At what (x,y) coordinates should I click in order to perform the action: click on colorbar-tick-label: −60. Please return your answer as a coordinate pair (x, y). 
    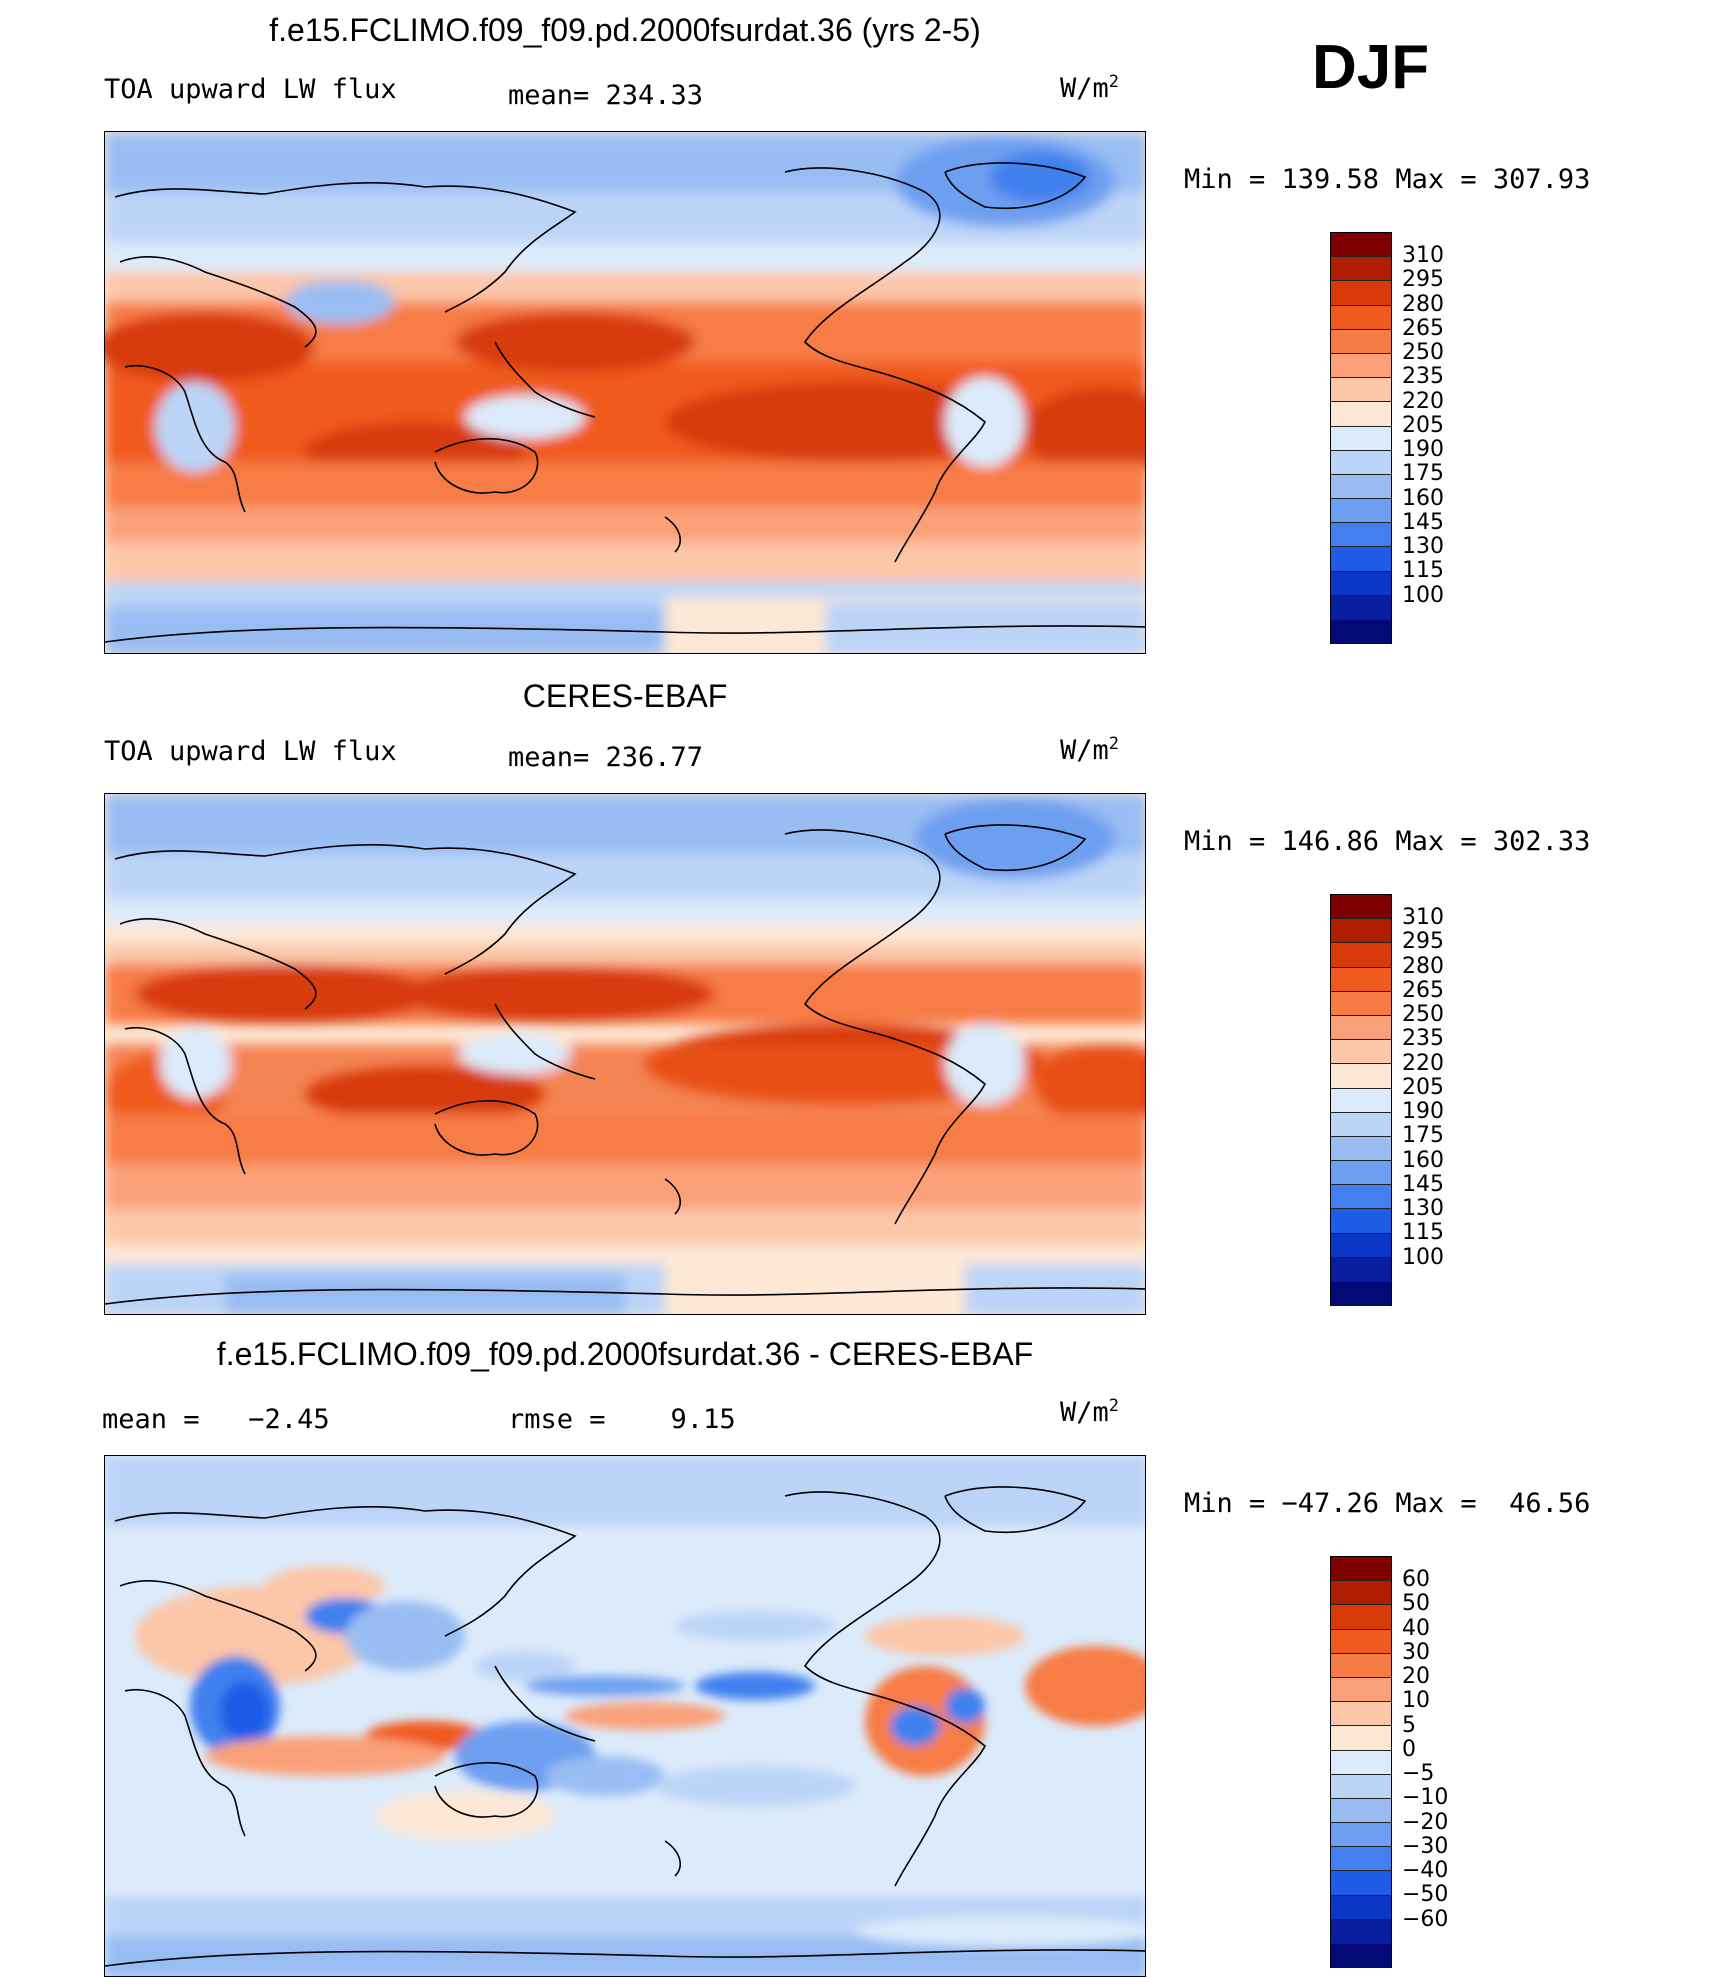
    Looking at the image, I should click on (1425, 1919).